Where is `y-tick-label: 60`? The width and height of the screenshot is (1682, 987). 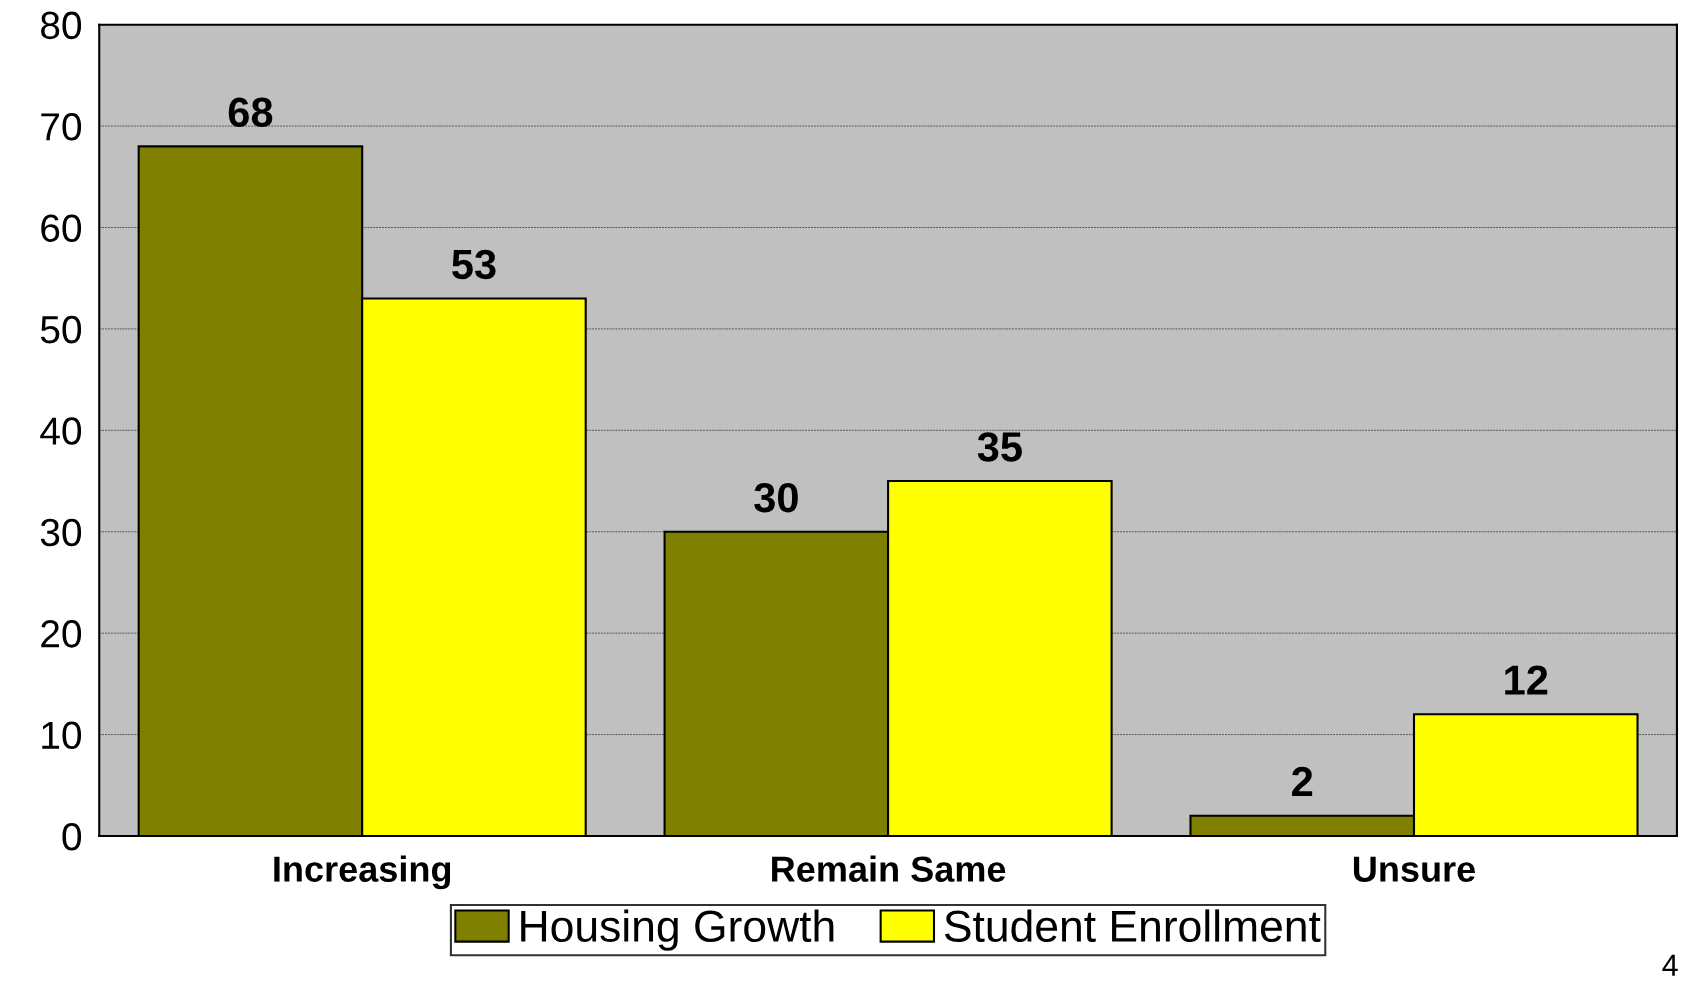
y-tick-label: 60 is located at coordinates (61, 228).